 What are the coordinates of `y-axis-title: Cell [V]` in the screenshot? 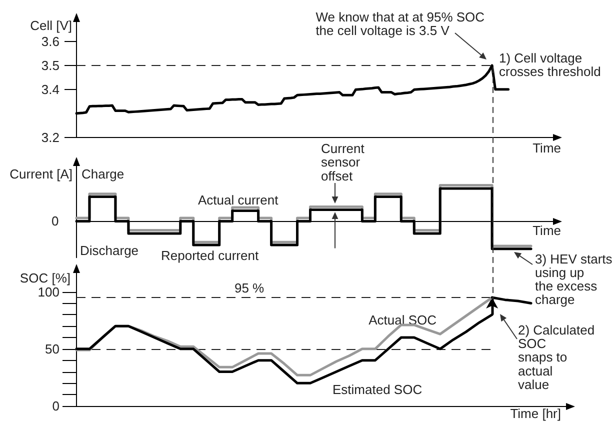 It's located at (51, 26).